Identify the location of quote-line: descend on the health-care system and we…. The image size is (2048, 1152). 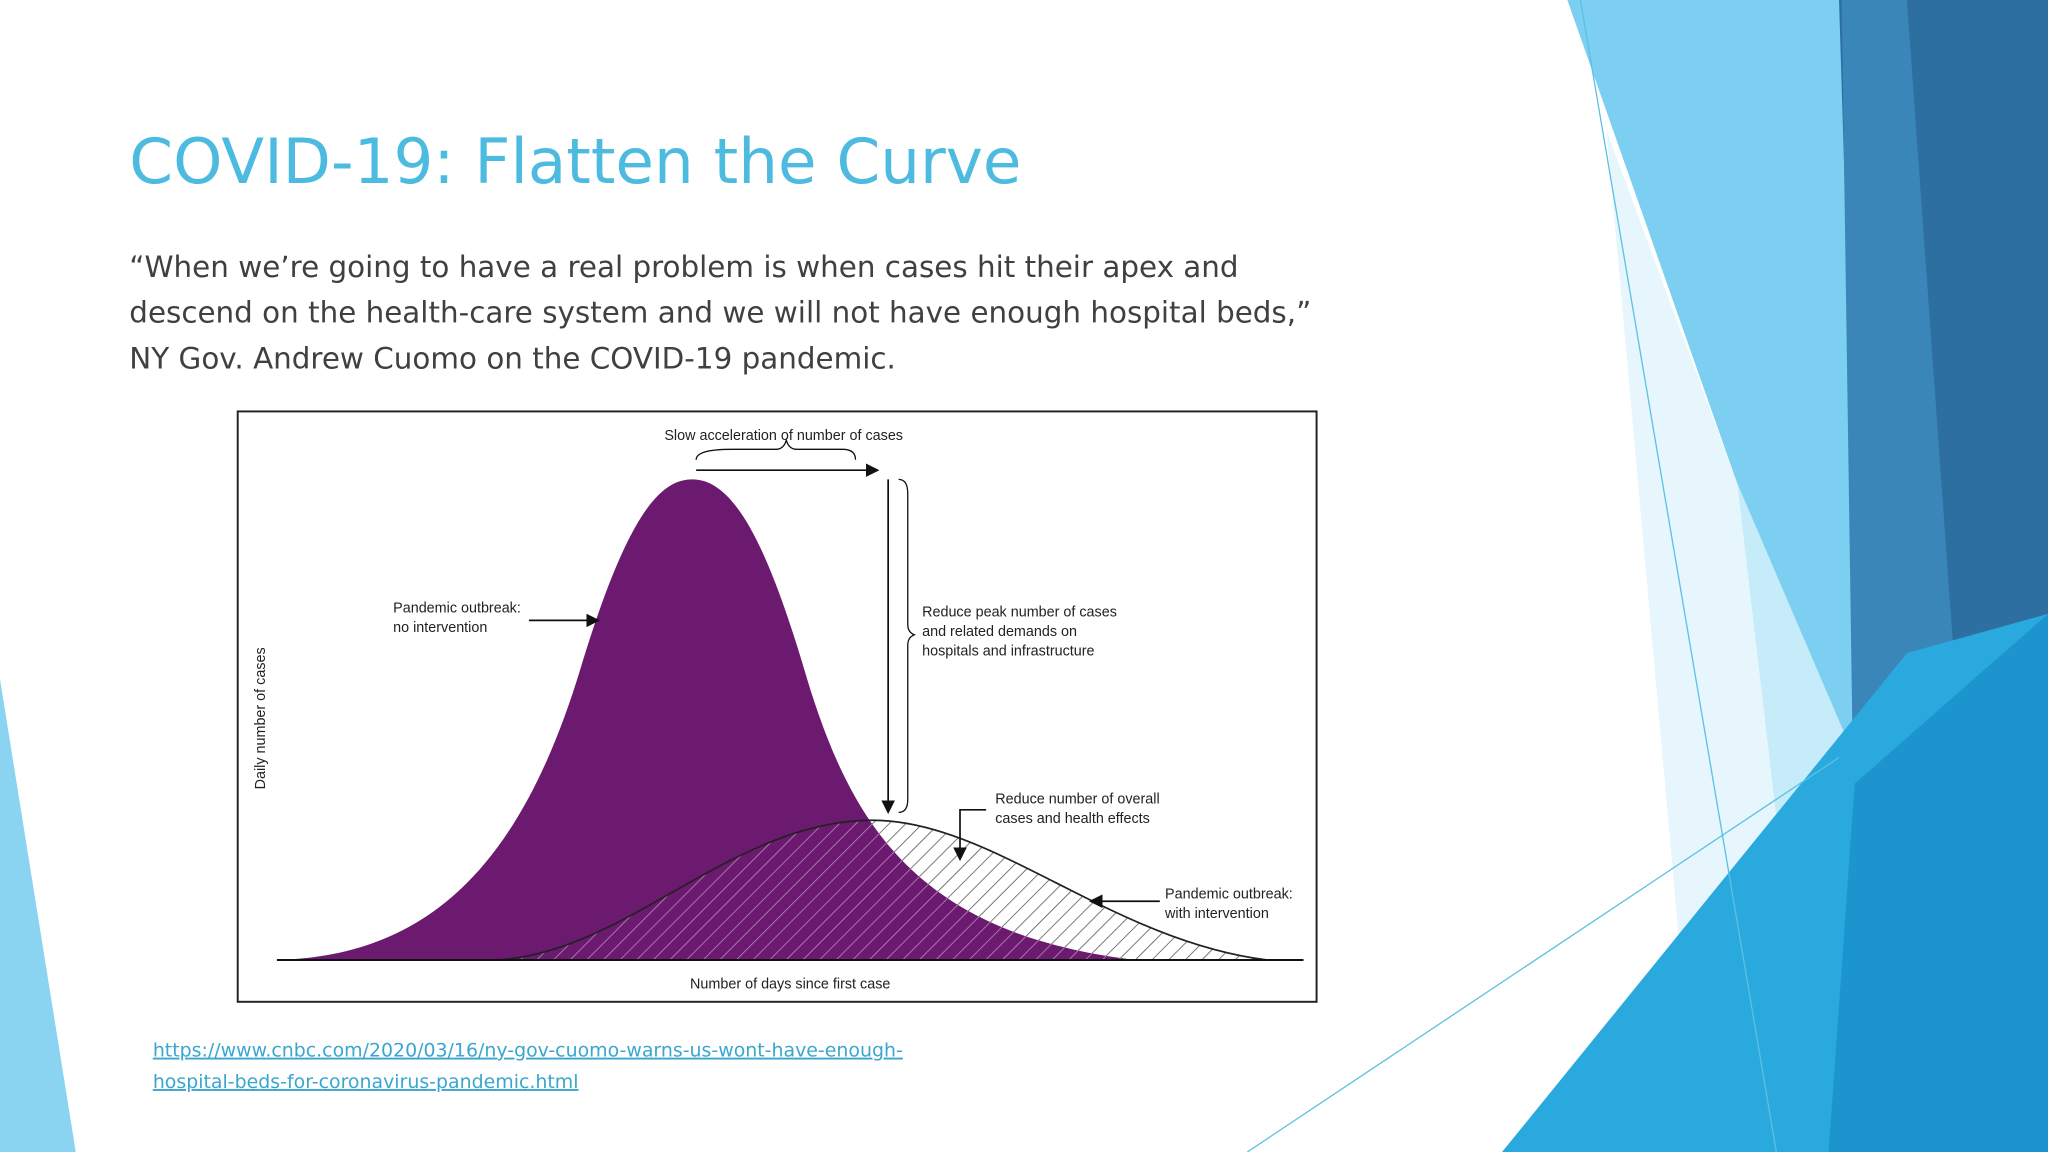
(720, 313).